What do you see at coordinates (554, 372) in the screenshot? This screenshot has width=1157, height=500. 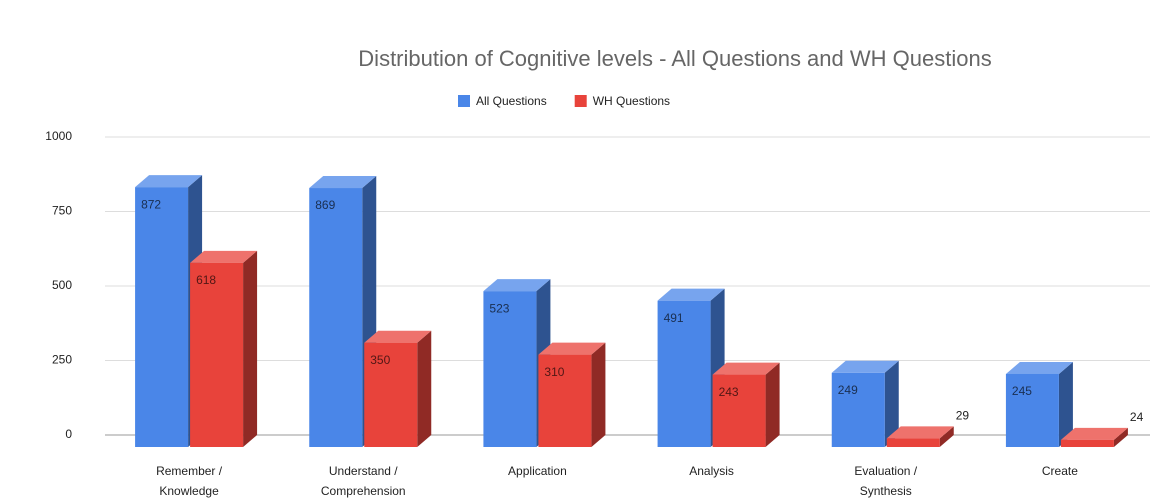 I see `data-label: 310` at bounding box center [554, 372].